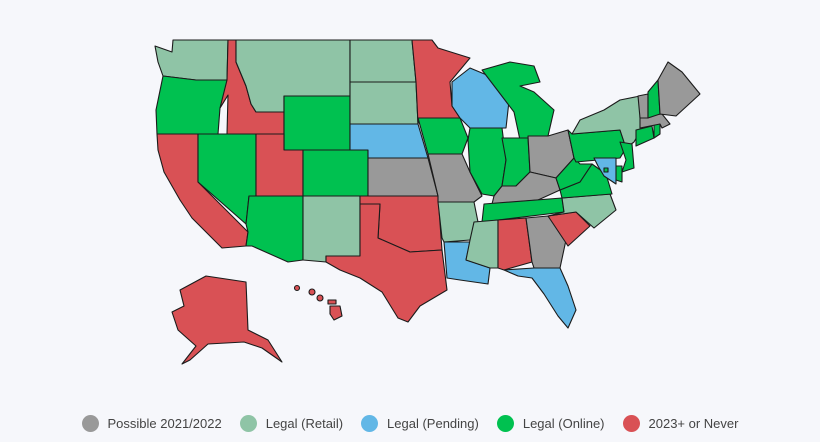  What do you see at coordinates (317, 123) in the screenshot?
I see `state-wy` at bounding box center [317, 123].